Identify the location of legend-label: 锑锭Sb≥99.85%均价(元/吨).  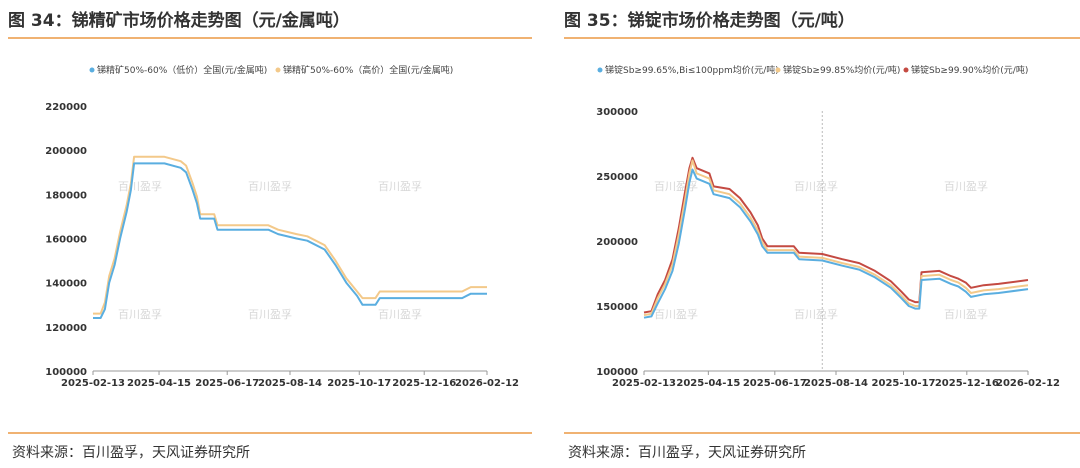
(841, 70).